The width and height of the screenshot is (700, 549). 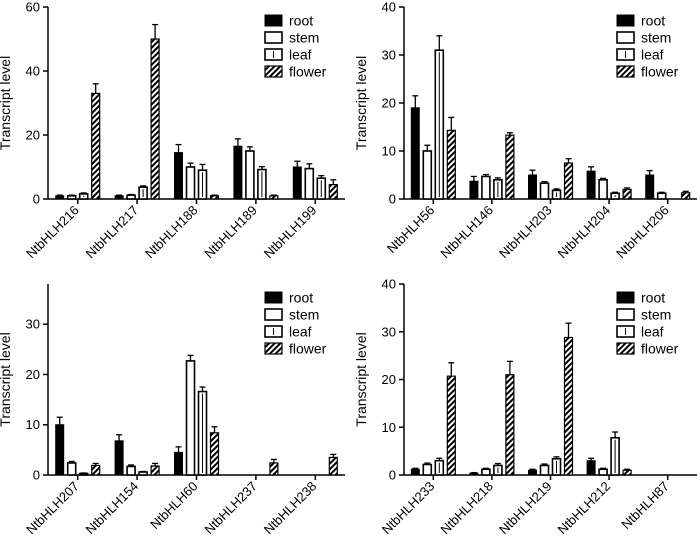 What do you see at coordinates (112, 508) in the screenshot?
I see `x-tick-label: NtbHLH154` at bounding box center [112, 508].